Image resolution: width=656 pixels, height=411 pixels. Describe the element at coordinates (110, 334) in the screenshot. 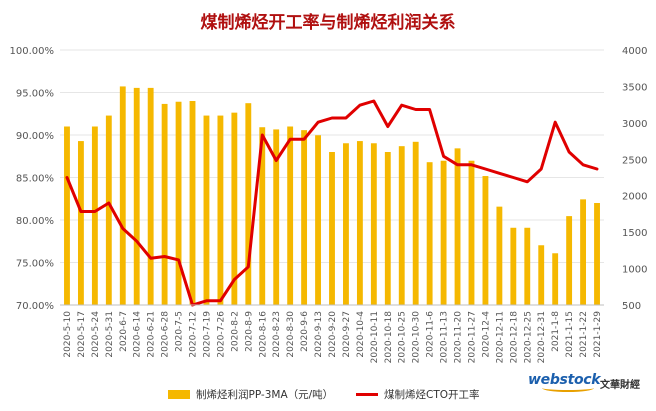

I see `x-axis-tick-label: 2020-5-31` at that location.